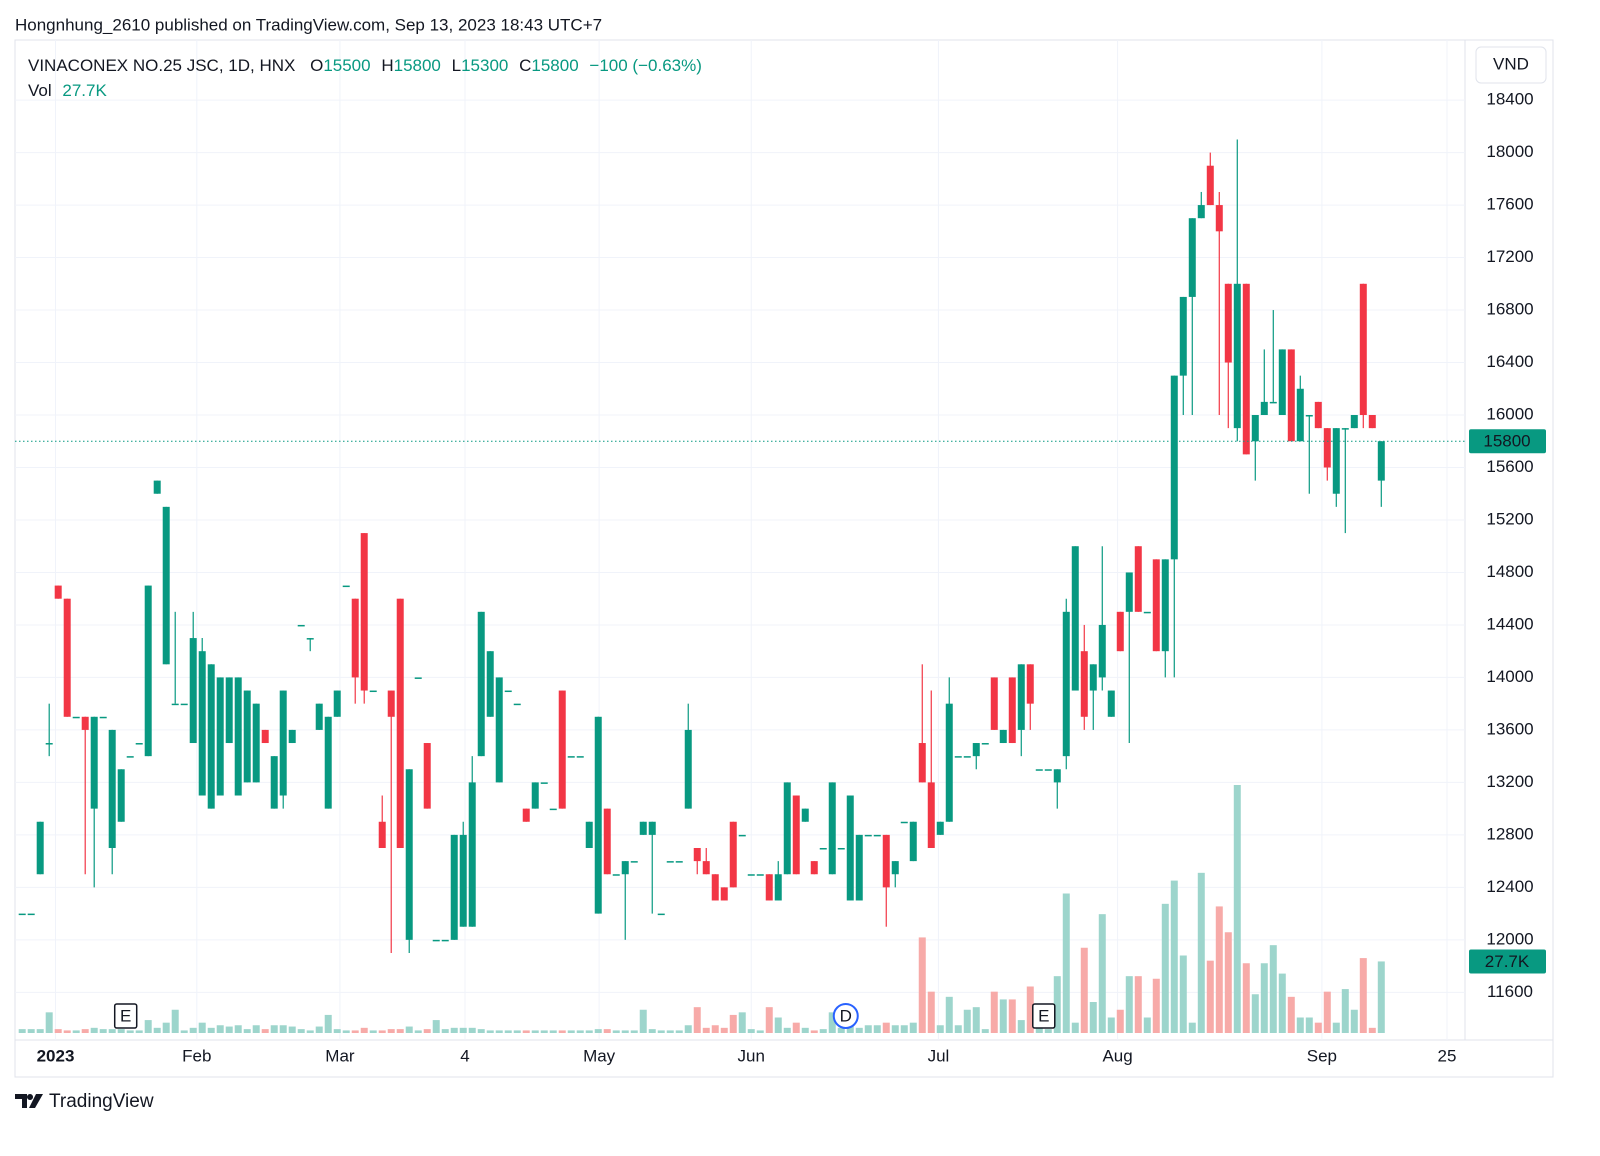  What do you see at coordinates (1509, 518) in the screenshot?
I see `y-tick-label: 15200` at bounding box center [1509, 518].